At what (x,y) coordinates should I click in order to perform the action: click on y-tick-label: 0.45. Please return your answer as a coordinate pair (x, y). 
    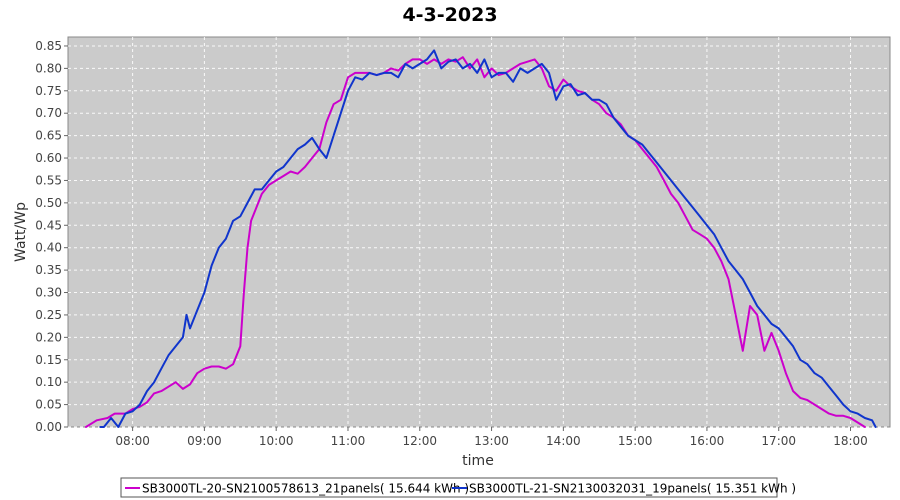
    Looking at the image, I should click on (48, 225).